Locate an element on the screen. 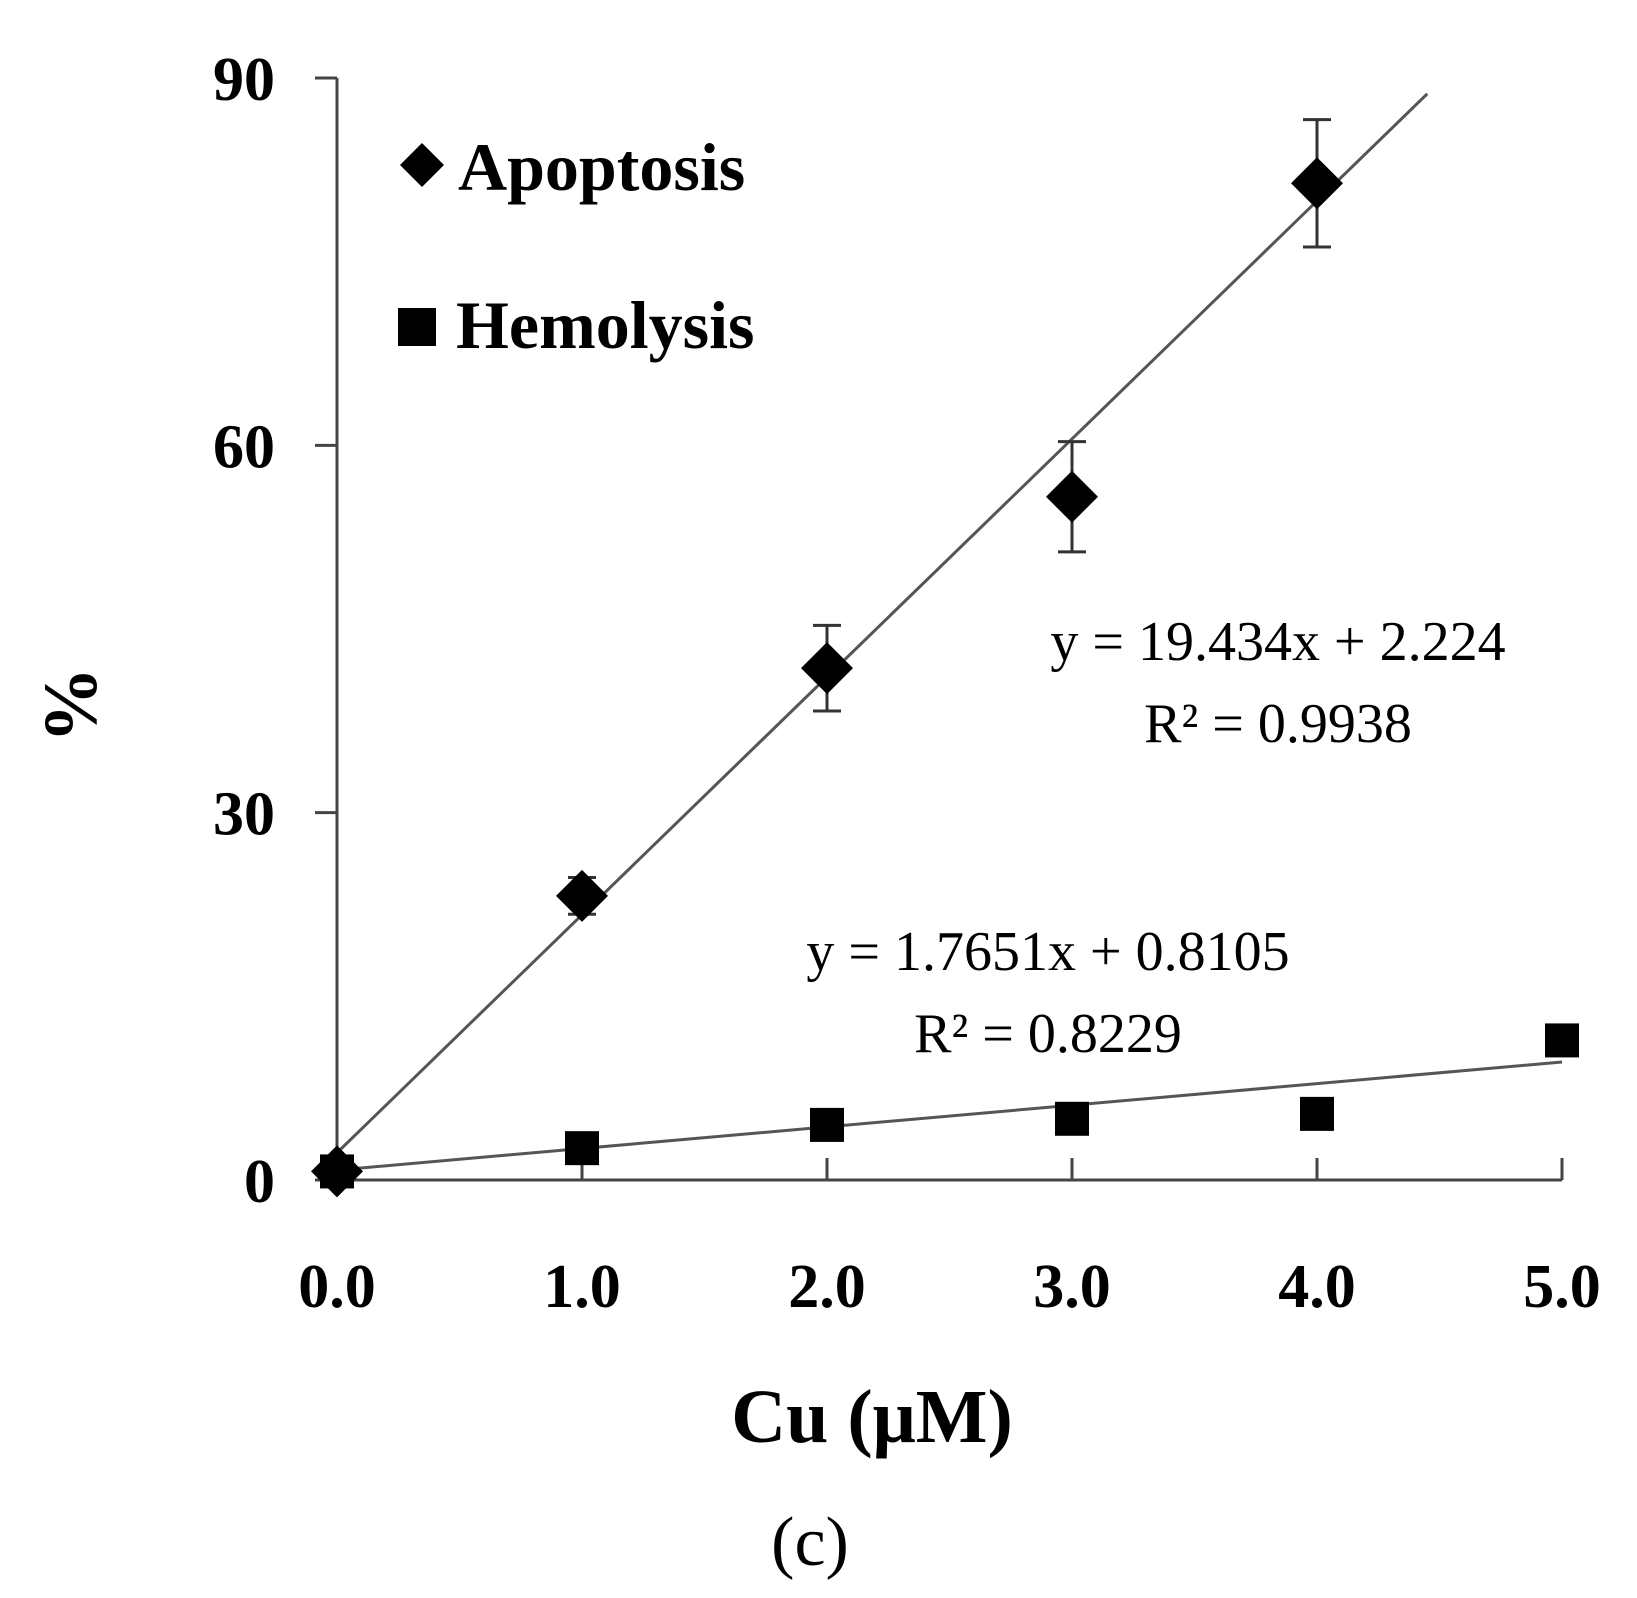 The image size is (1637, 1598). legend-hemolysis-marker is located at coordinates (417, 327).